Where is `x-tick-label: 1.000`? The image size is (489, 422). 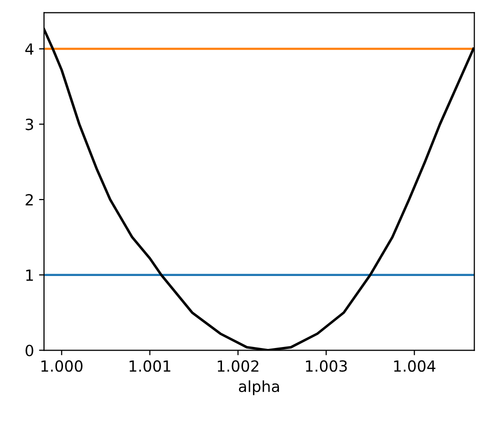 x-tick-label: 1.000 is located at coordinates (61, 366).